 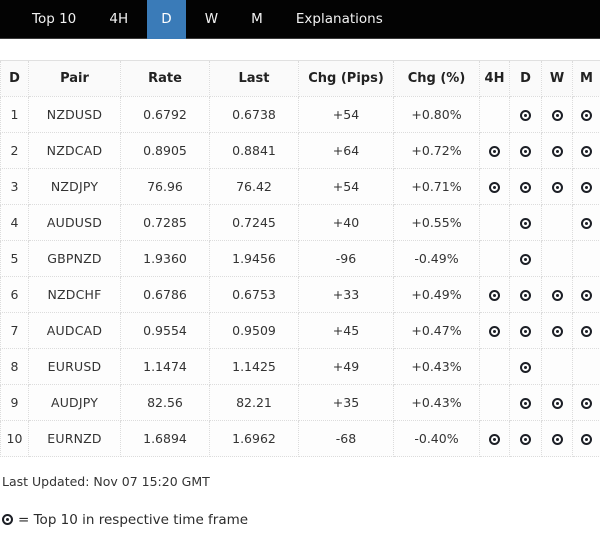 I want to click on chg-pips-cell: -68, so click(x=346, y=438).